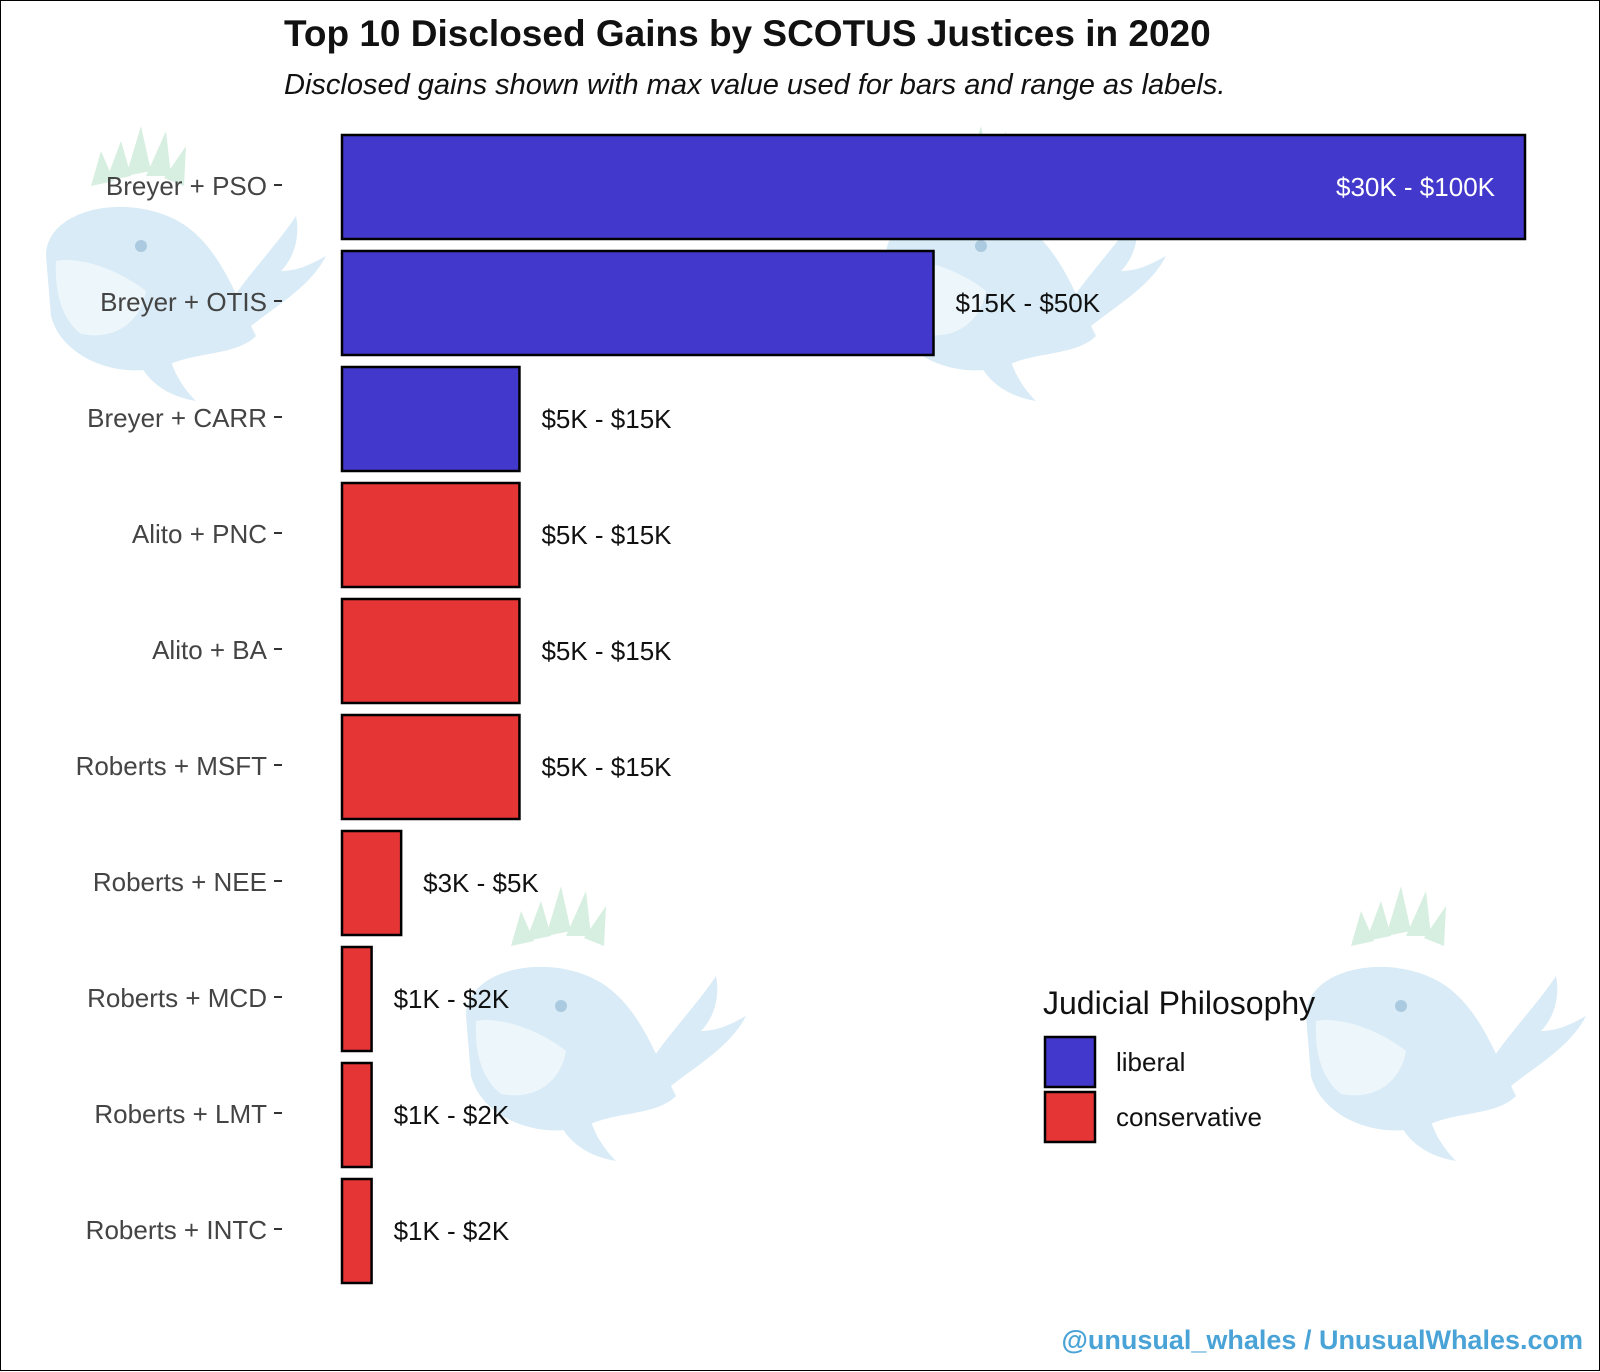  What do you see at coordinates (177, 418) in the screenshot?
I see `category-label: Breyer + CARR` at bounding box center [177, 418].